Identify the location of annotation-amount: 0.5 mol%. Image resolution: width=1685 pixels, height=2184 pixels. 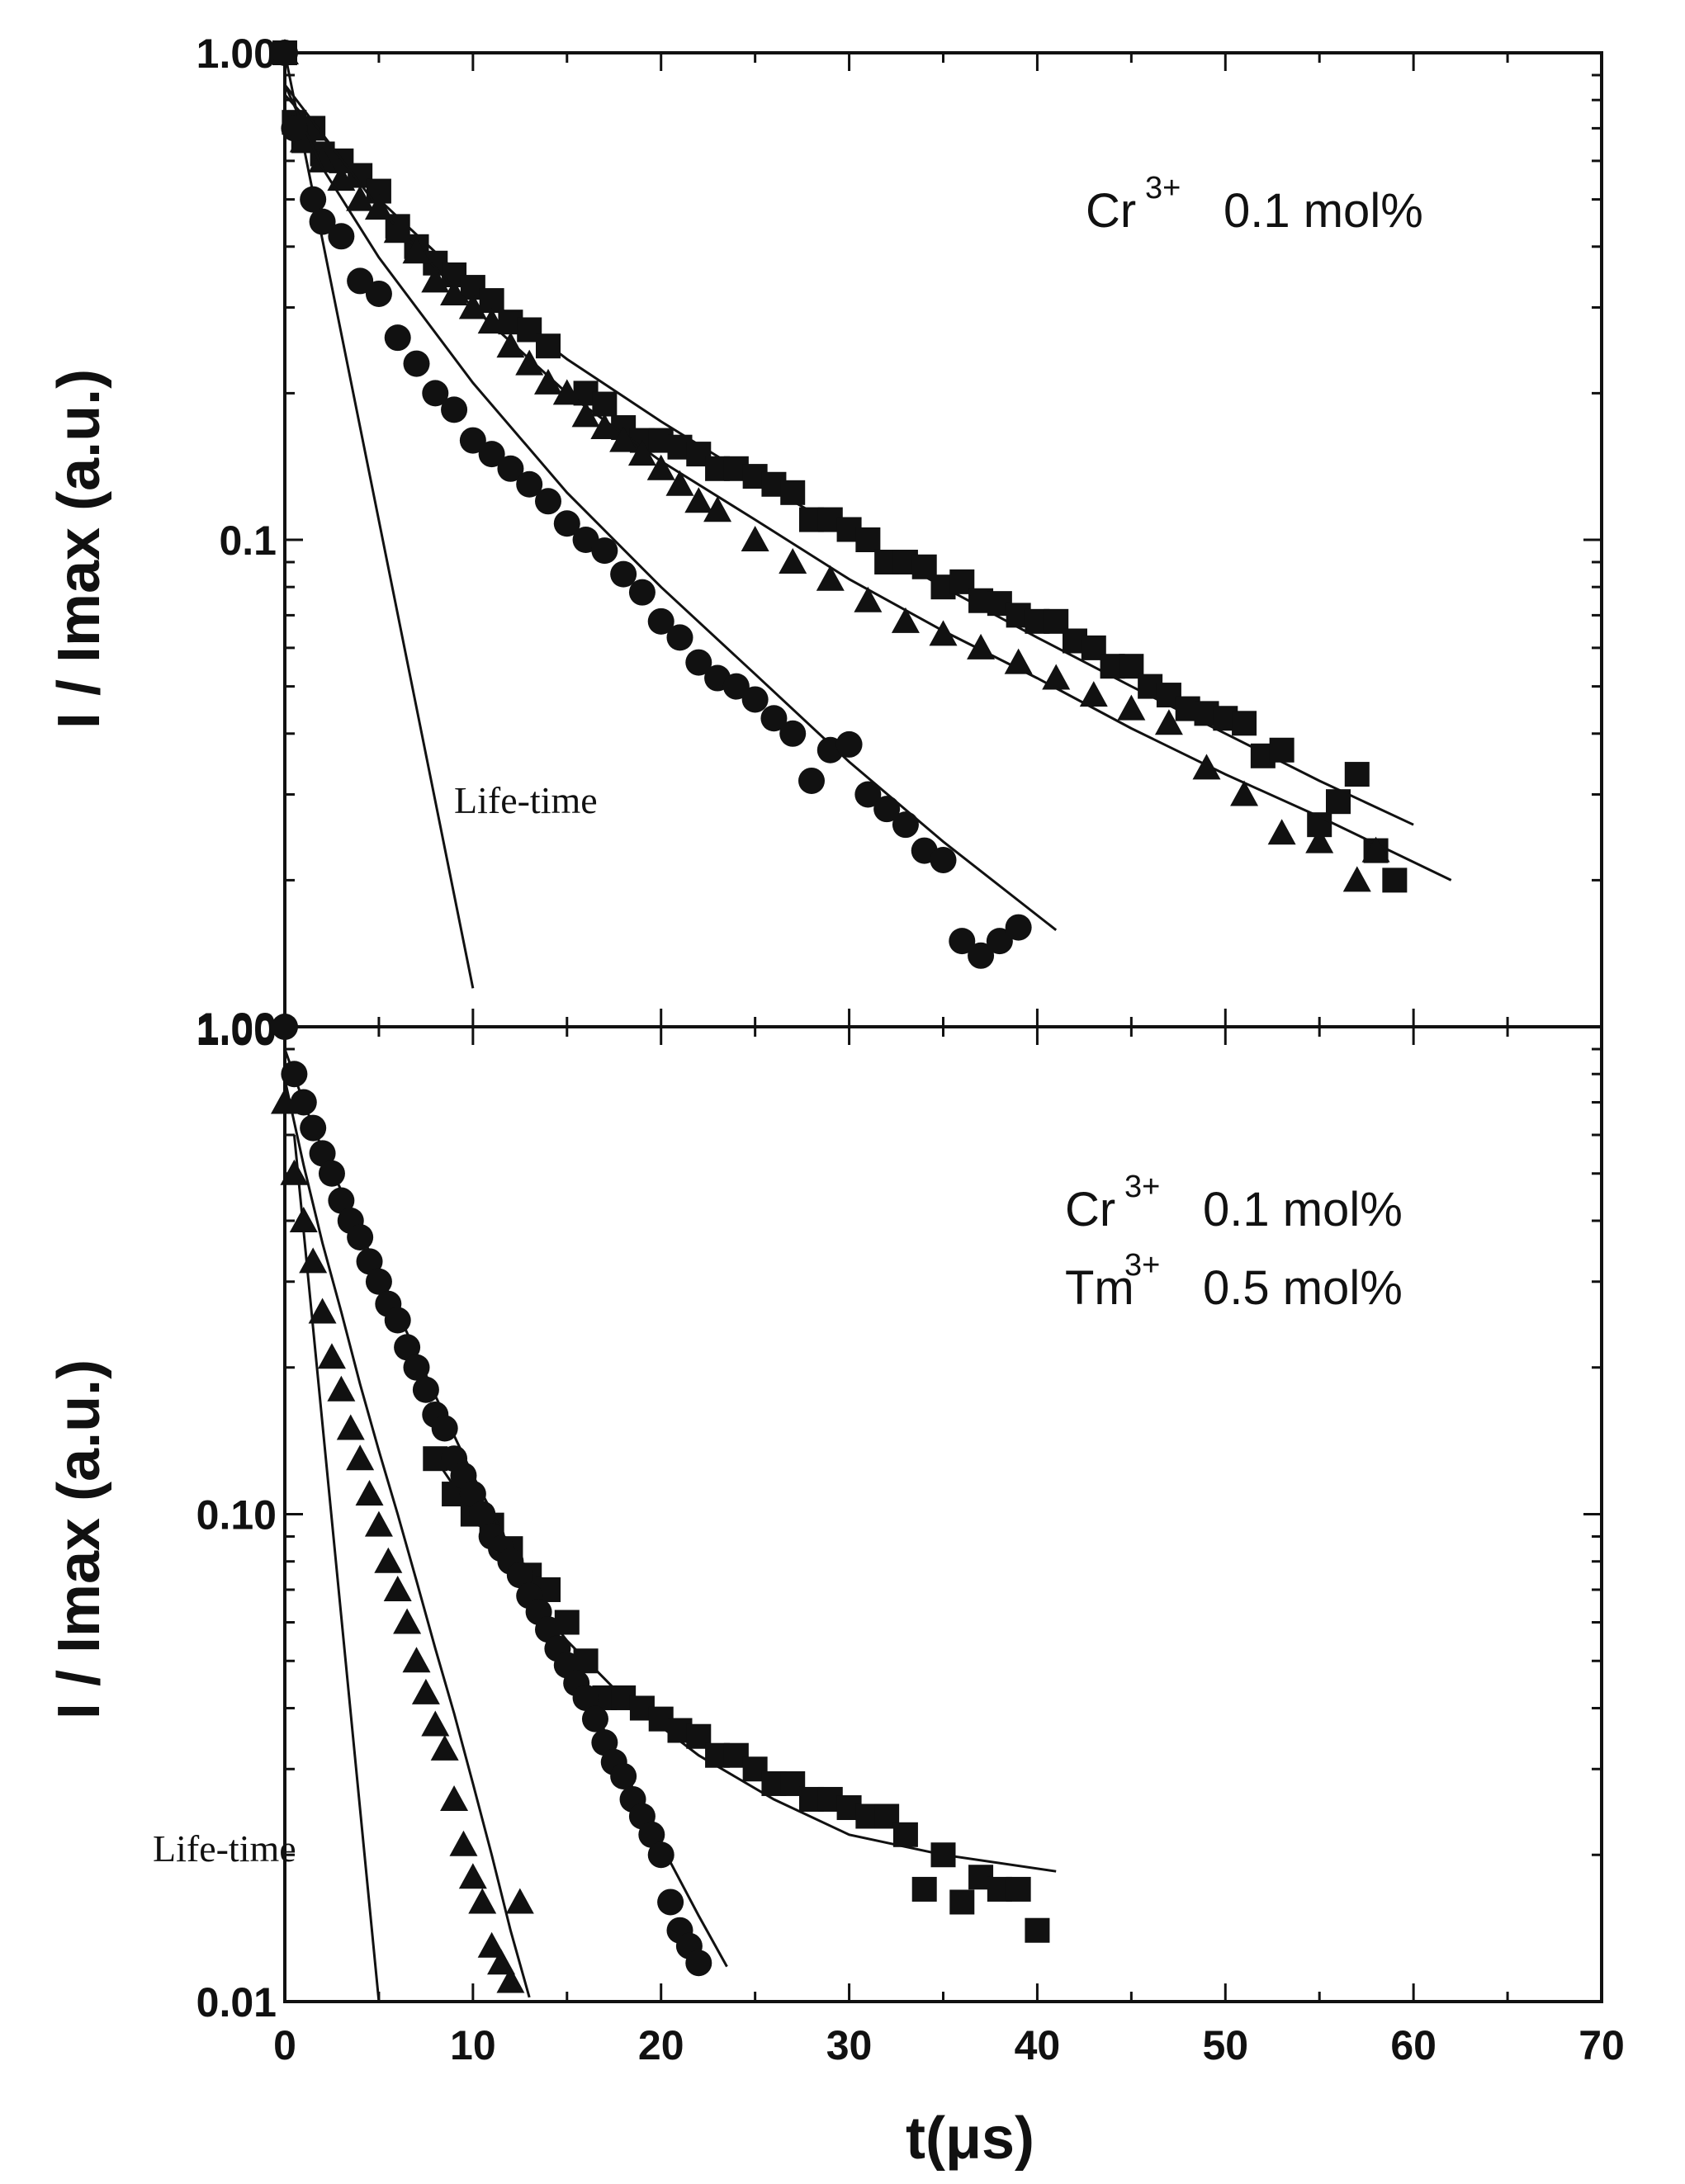
(1303, 1288).